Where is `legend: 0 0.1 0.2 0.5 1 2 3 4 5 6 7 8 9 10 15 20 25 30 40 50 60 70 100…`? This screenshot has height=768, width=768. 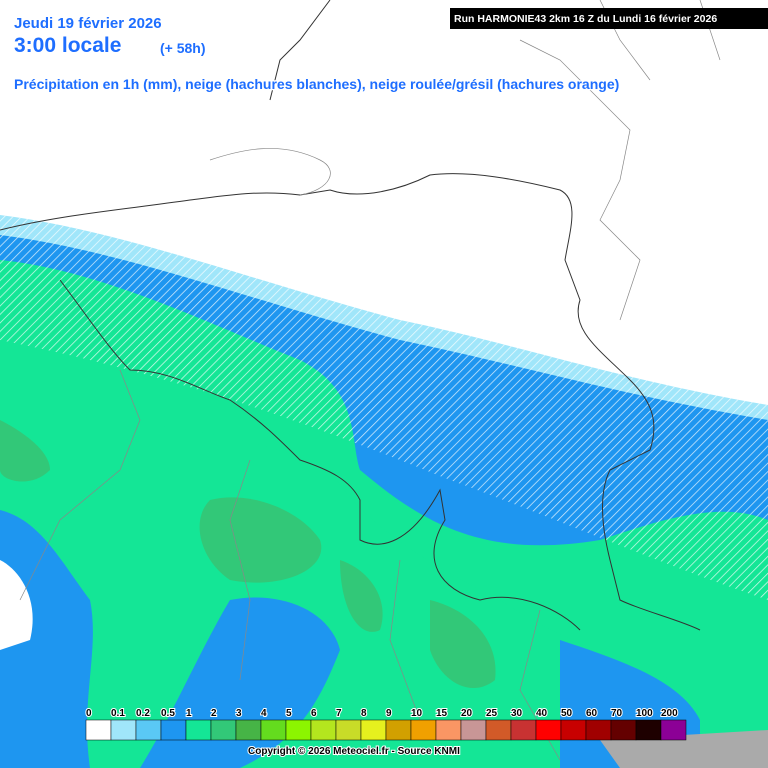 legend: 0 0.1 0.2 0.5 1 2 3 4 5 6 7 8 9 10 15 20 25 30 40 50 60 70 100… is located at coordinates (386, 724).